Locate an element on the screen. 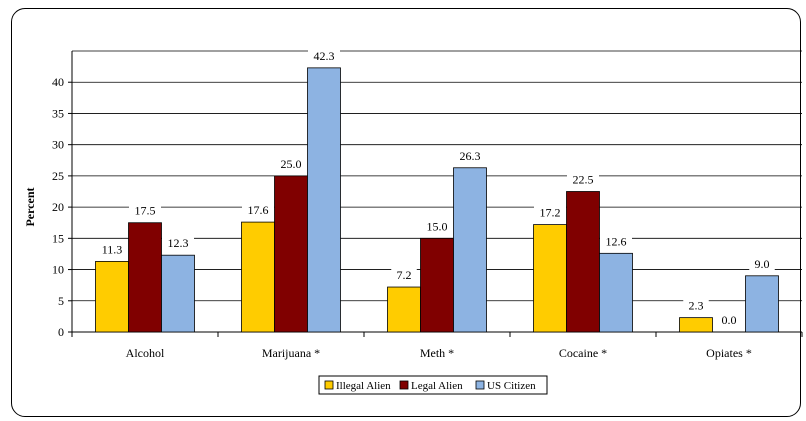 This screenshot has width=806, height=421. legend-label-0: Illegal Alien is located at coordinates (363, 386).